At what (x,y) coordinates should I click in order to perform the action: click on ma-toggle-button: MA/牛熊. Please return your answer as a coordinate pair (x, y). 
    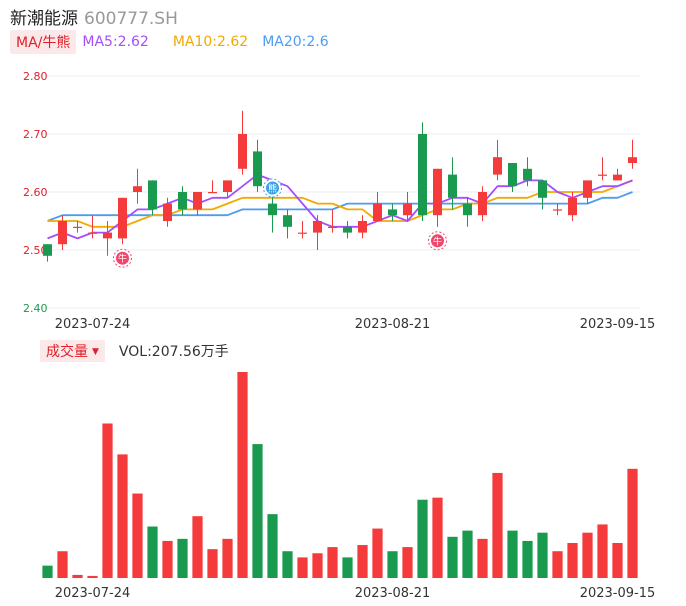
    Looking at the image, I should click on (43, 42).